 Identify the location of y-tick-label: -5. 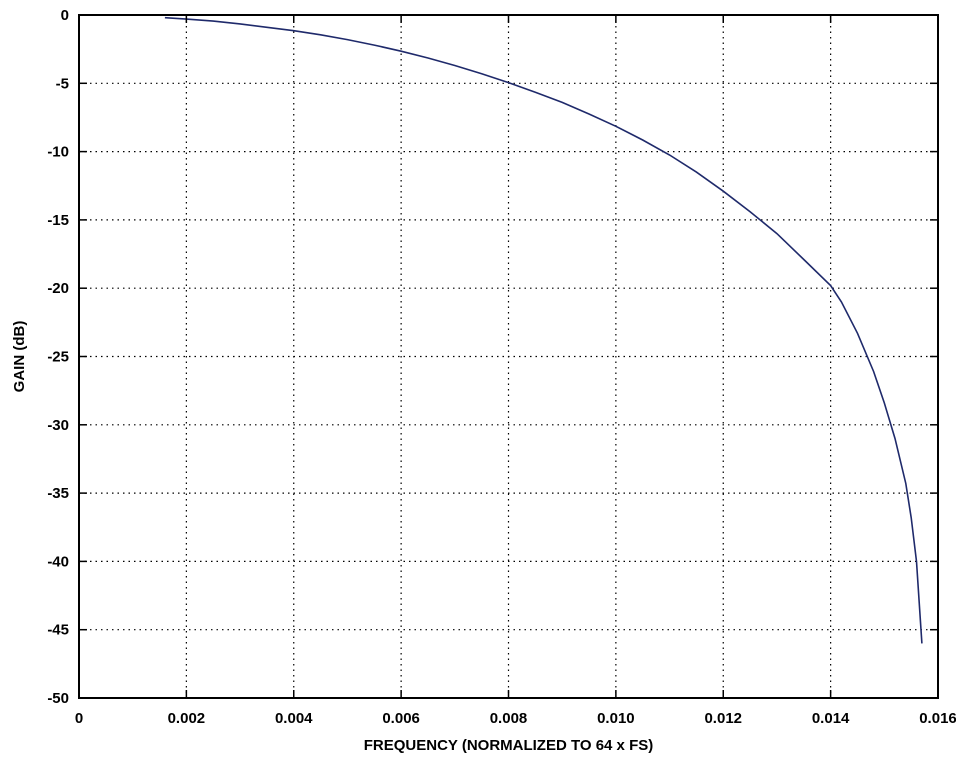
(62, 83).